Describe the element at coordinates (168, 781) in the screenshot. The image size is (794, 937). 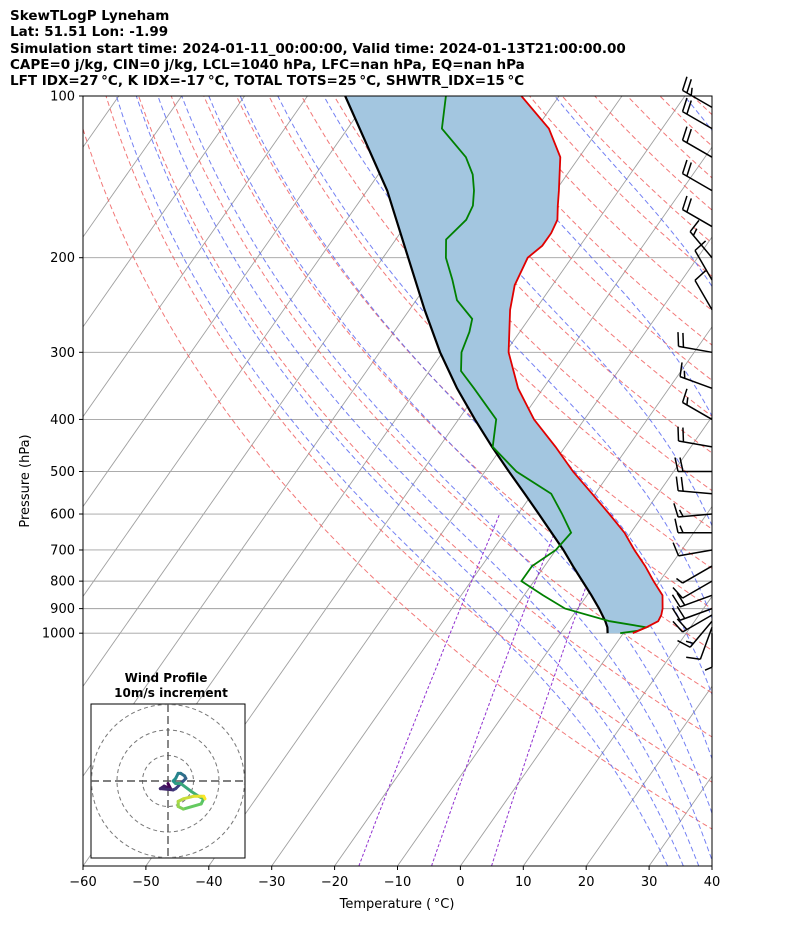
I see `inset-content` at that location.